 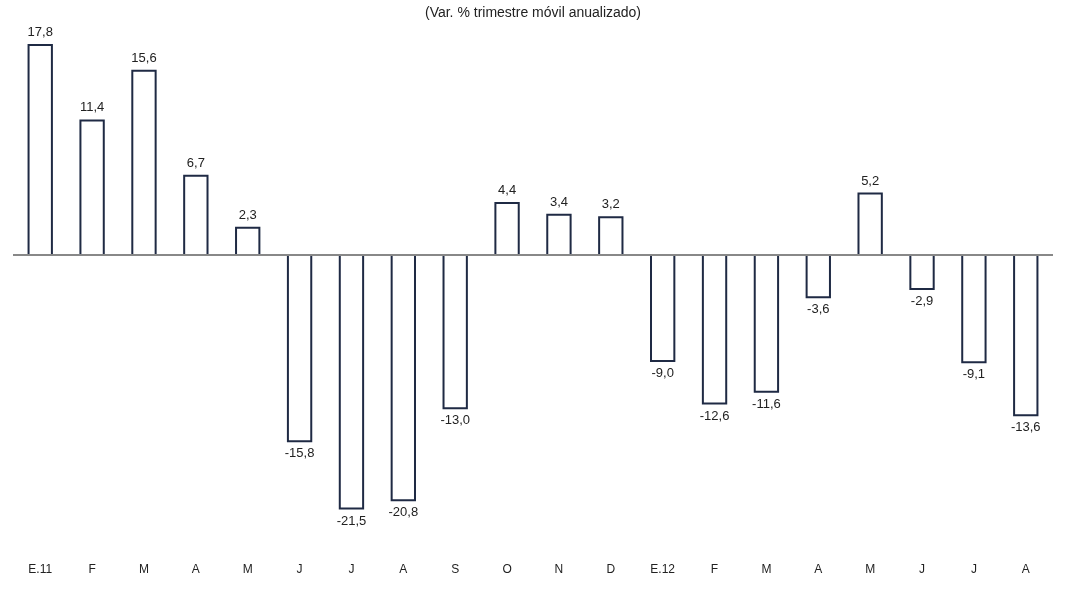 What do you see at coordinates (1025, 427) in the screenshot?
I see `data-label: -13,6` at bounding box center [1025, 427].